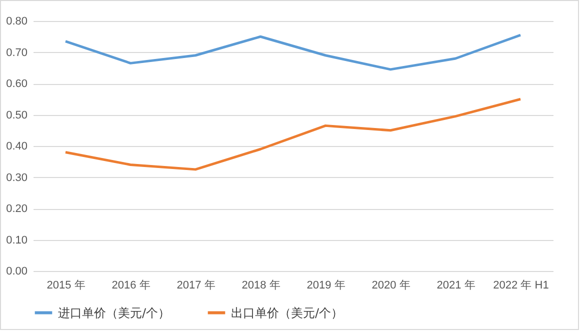  Describe the element at coordinates (326, 286) in the screenshot. I see `x-tick-label: 2019 年` at that location.